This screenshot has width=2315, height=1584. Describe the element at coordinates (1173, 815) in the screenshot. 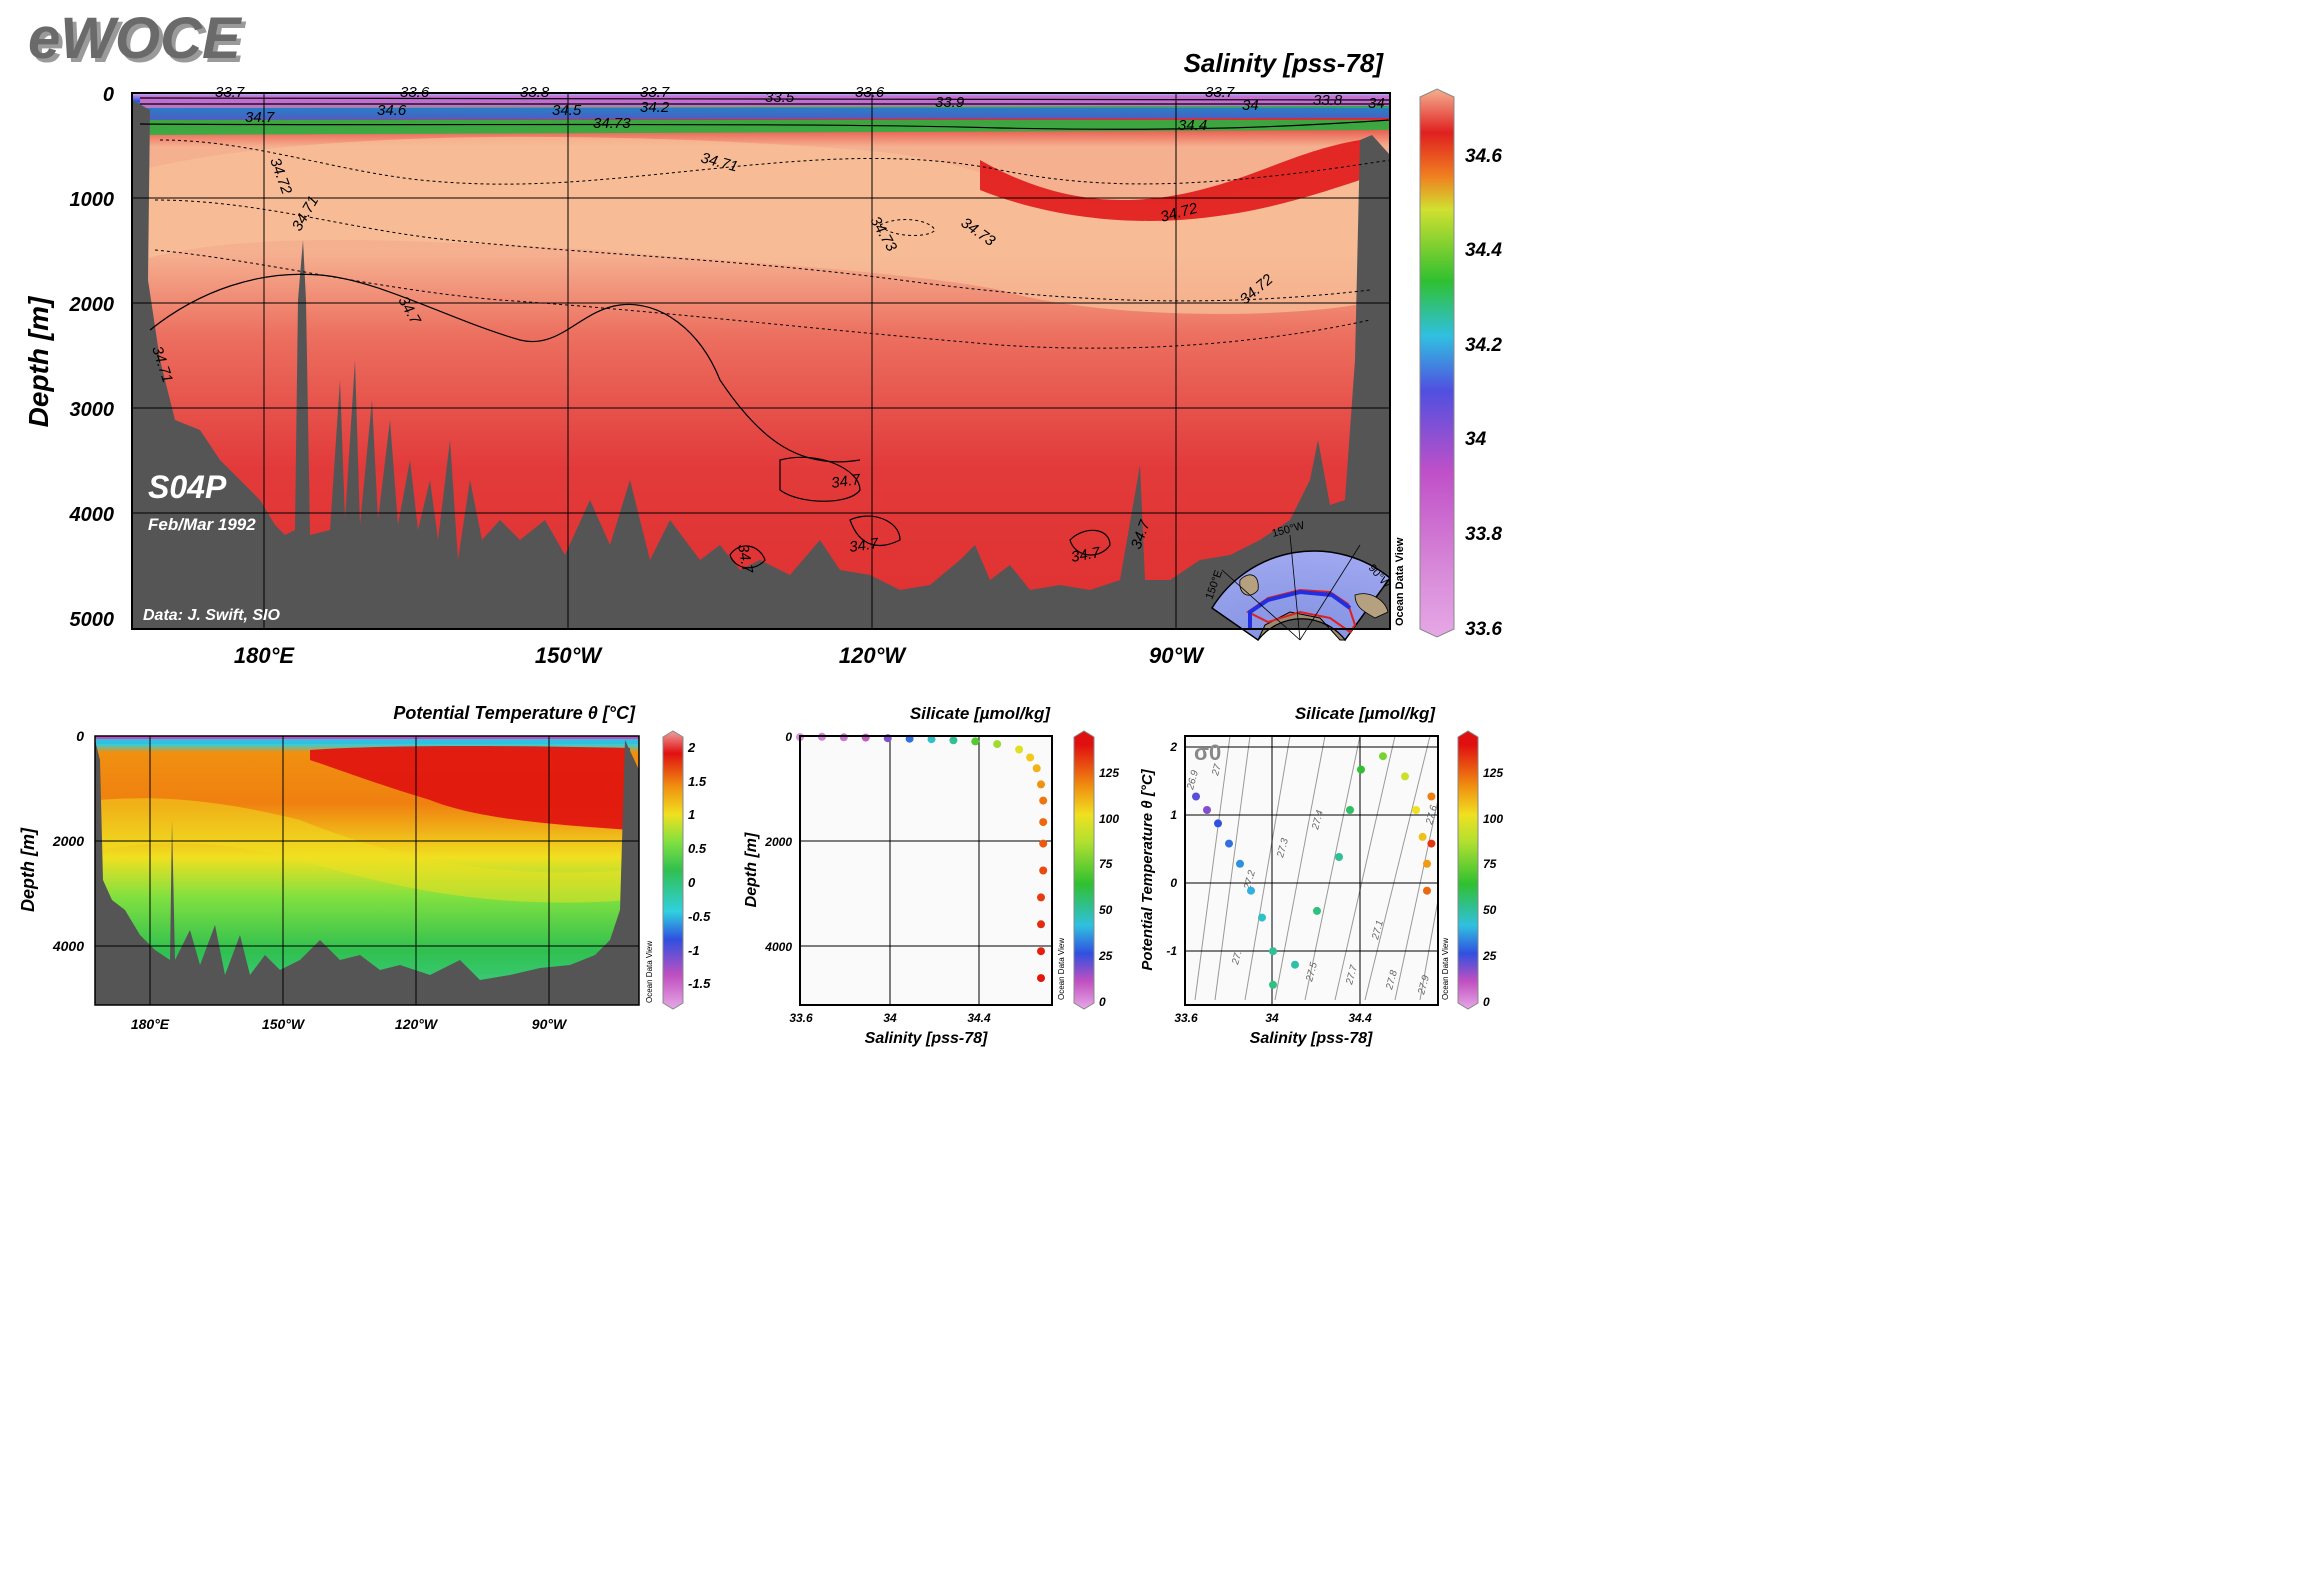

I see `y-tick-label: 1` at that location.